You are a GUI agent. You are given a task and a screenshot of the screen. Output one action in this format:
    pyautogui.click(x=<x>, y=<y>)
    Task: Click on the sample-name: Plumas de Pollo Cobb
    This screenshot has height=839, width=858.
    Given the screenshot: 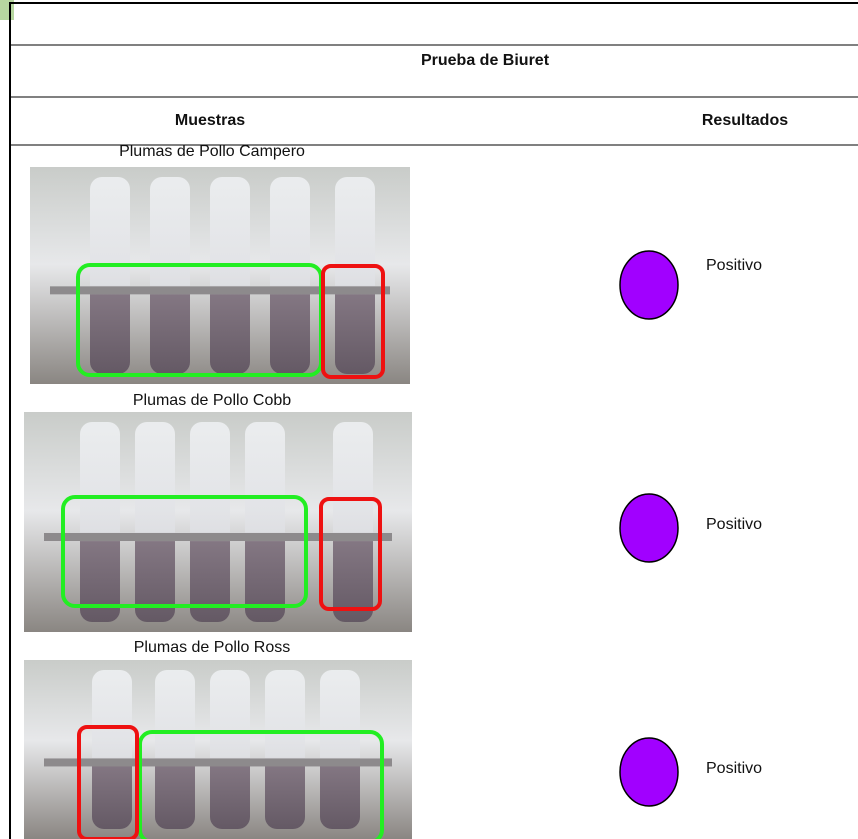 What is the action you would take?
    pyautogui.click(x=212, y=400)
    